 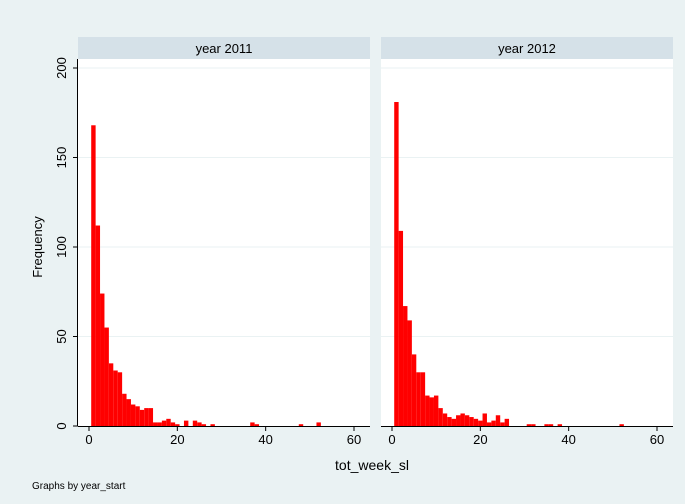 I want to click on graphs-by-note: Graphs by year_start, so click(x=79, y=486).